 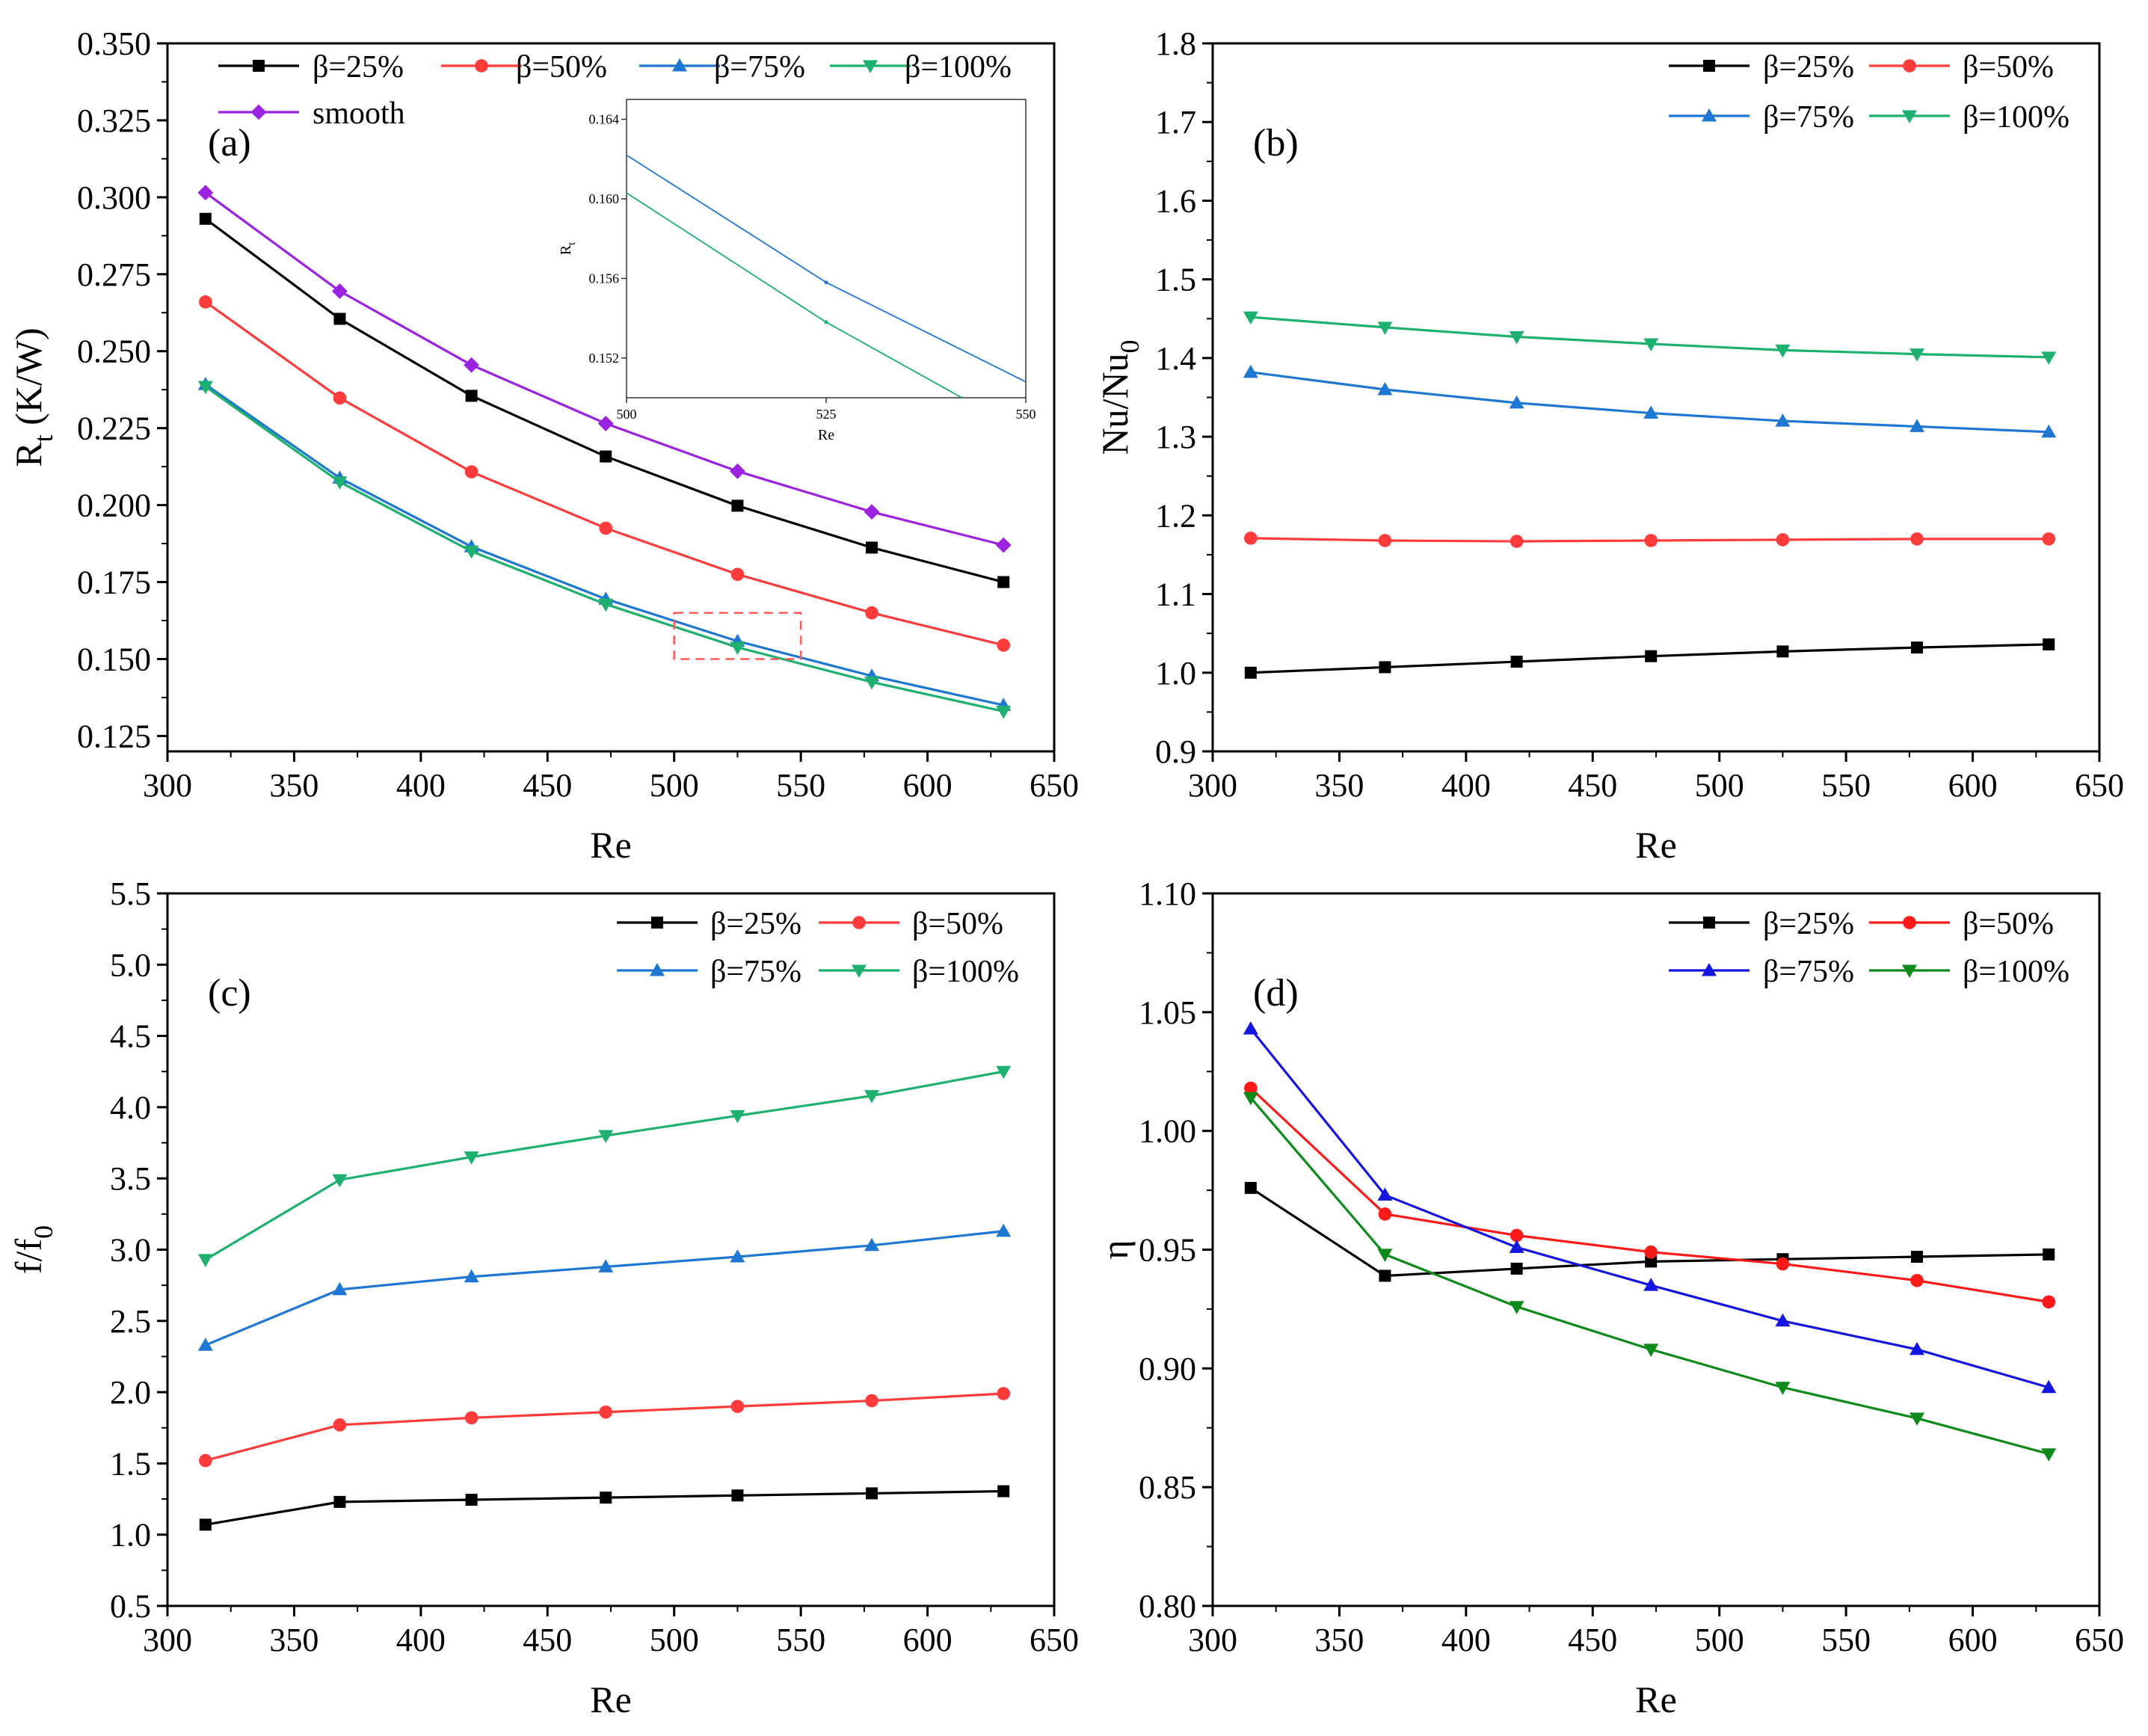 I want to click on chart-d-xlabel: Re, so click(x=1656, y=1699).